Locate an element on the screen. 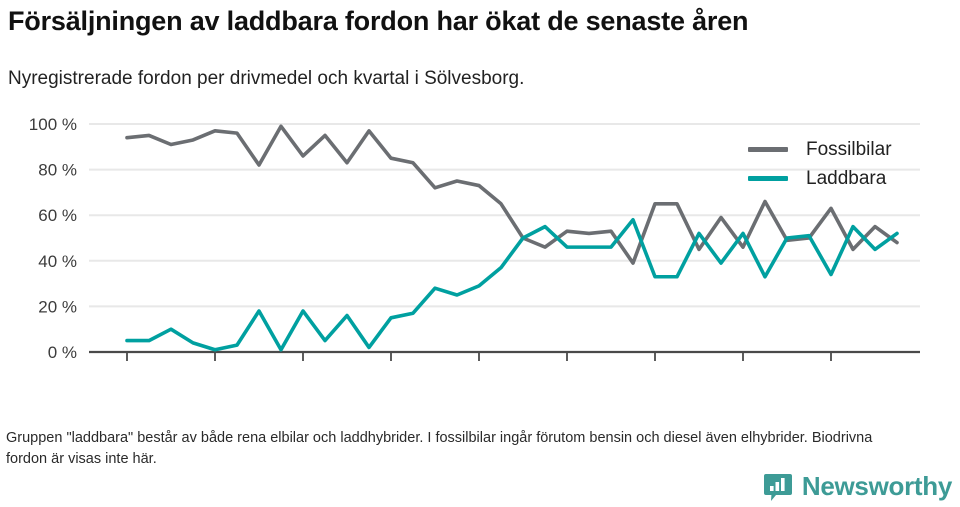  legend-label-fossilbilar: Fossilbilar is located at coordinates (849, 149).